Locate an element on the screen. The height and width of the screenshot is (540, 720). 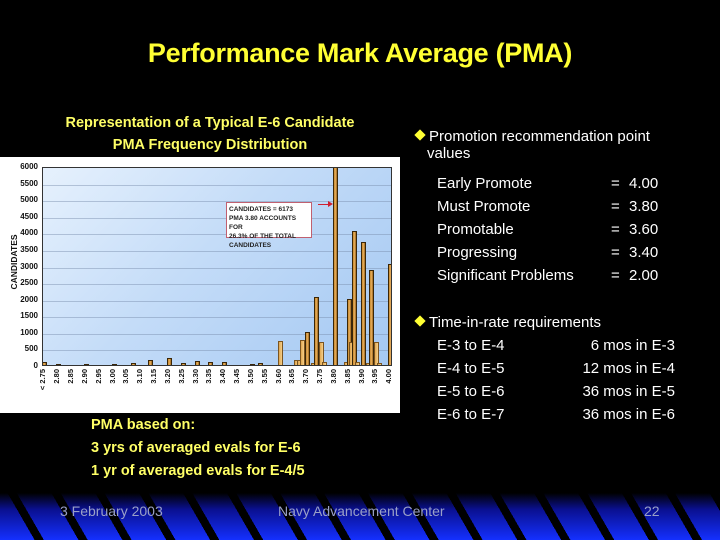
pv-label: Early Promote is located at coordinates (485, 183).